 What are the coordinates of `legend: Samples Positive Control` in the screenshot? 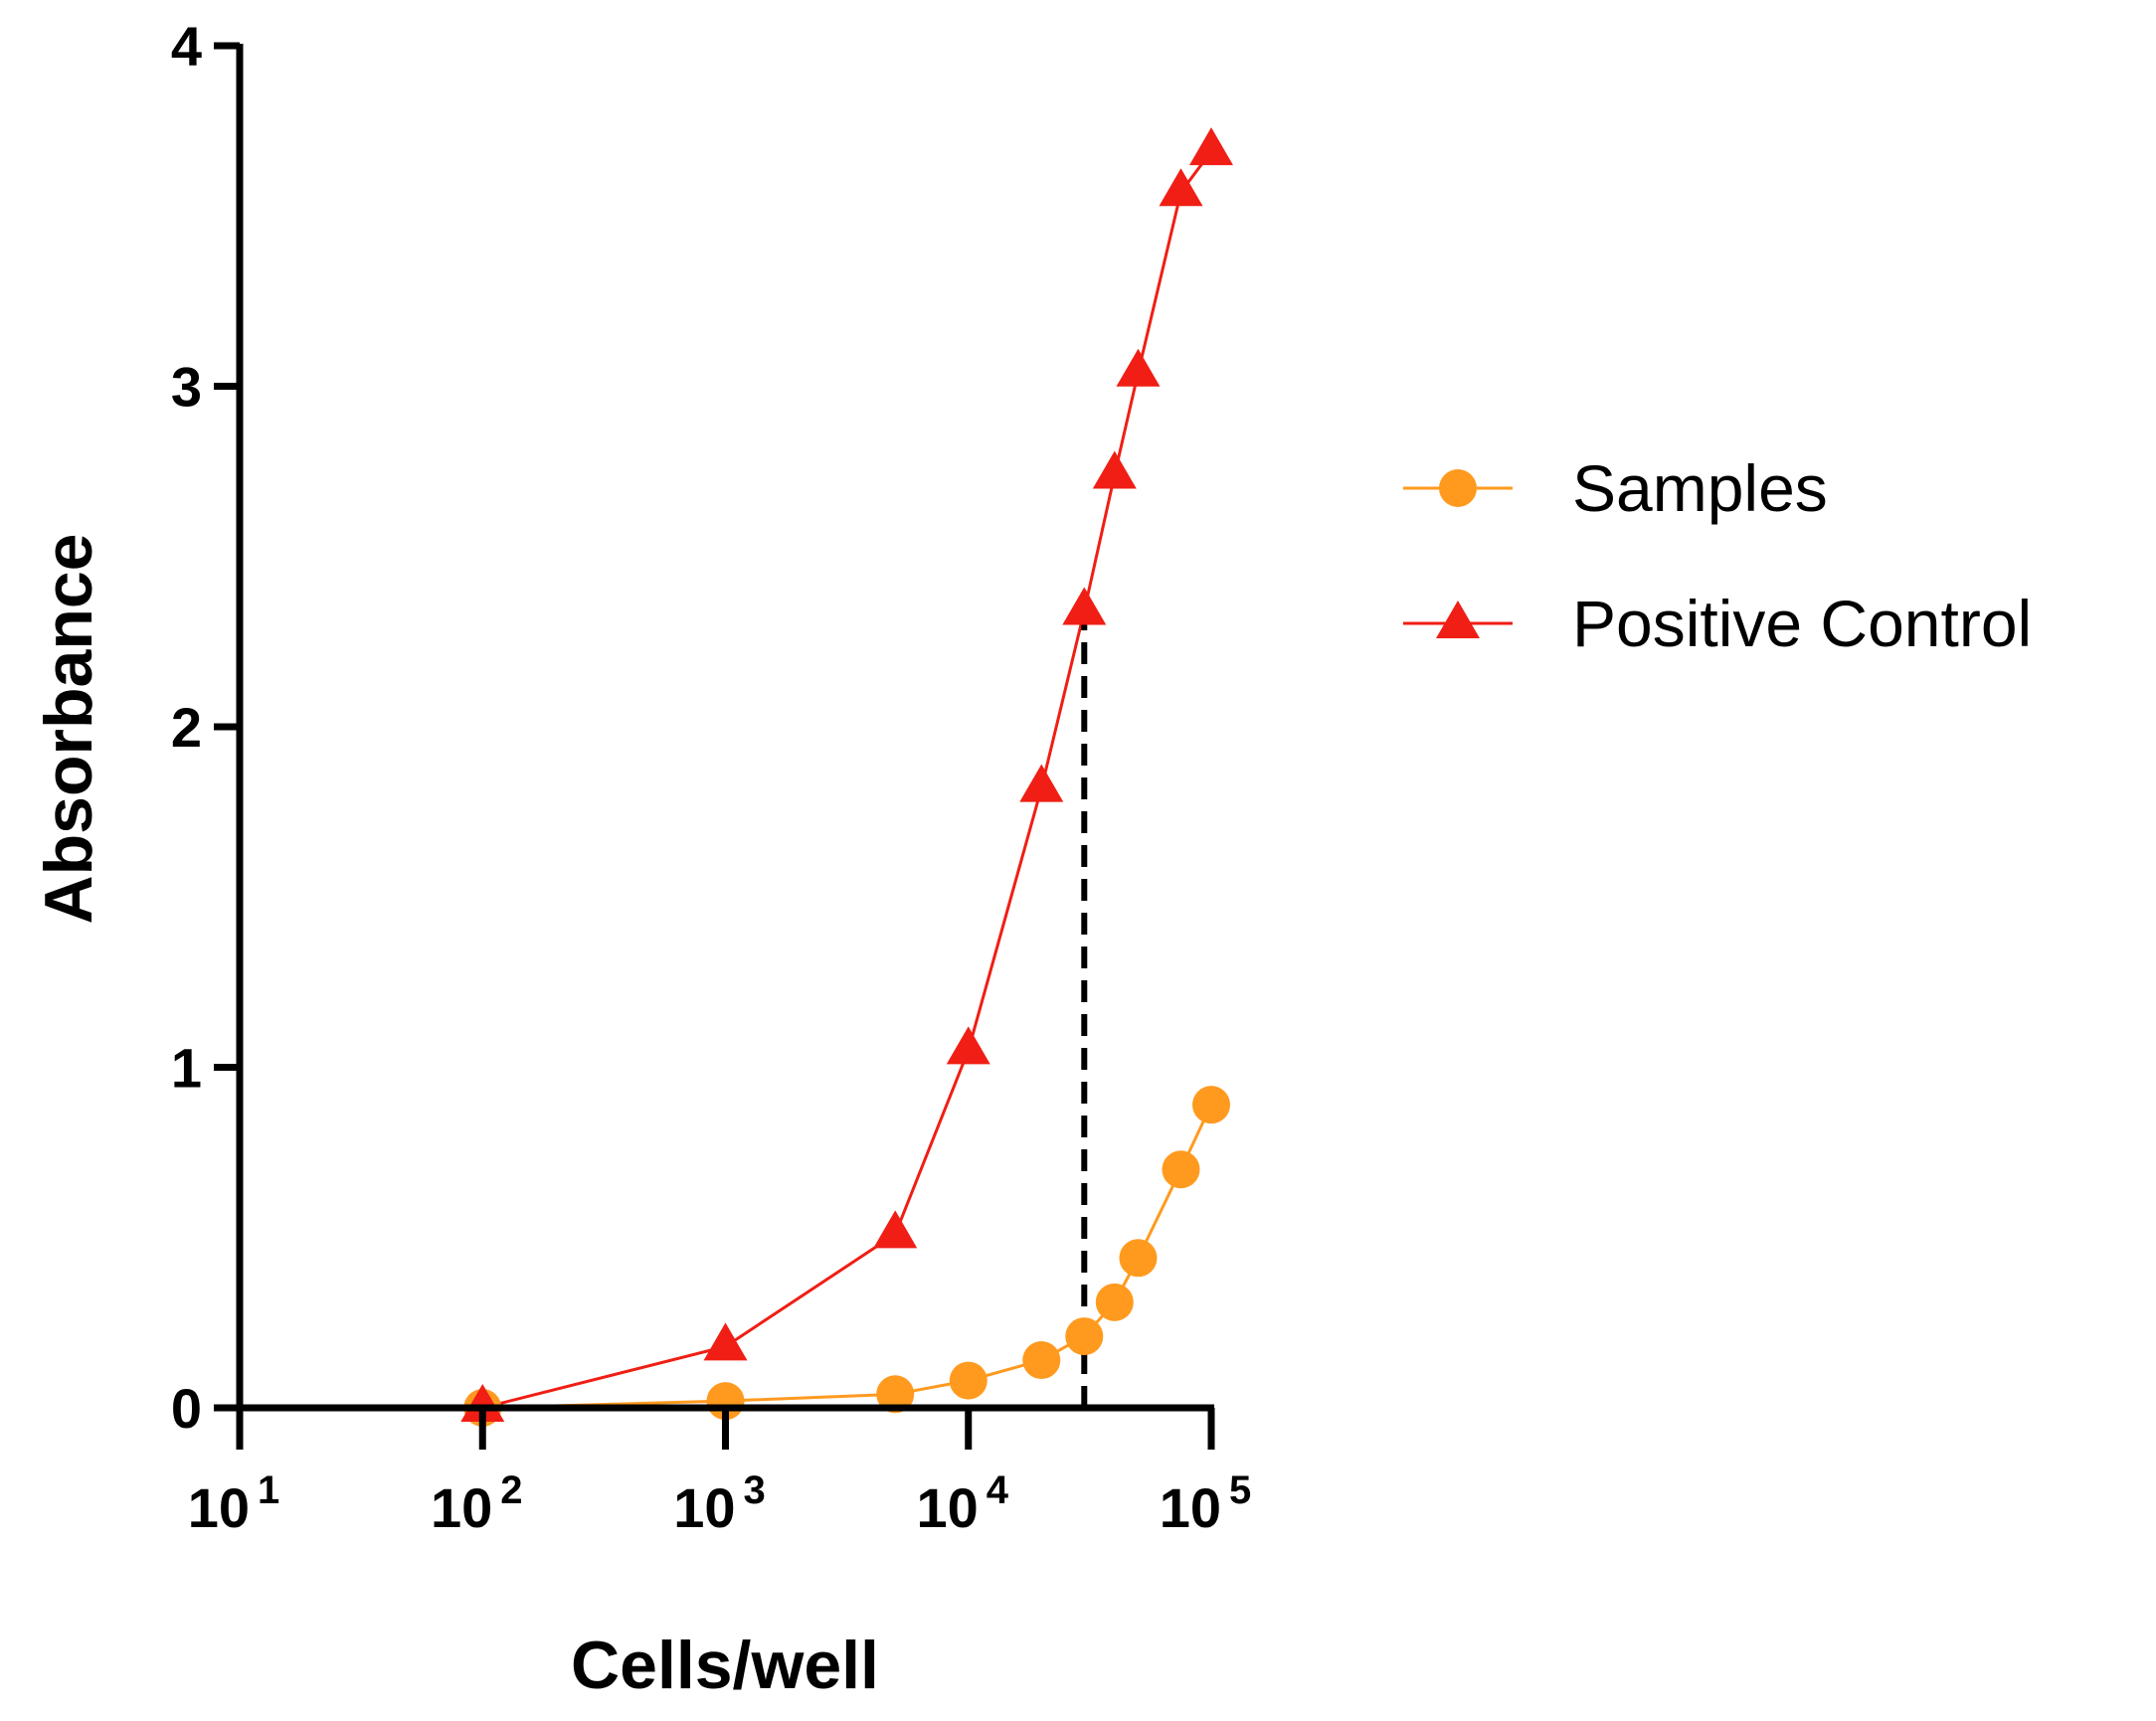 It's located at (1717, 555).